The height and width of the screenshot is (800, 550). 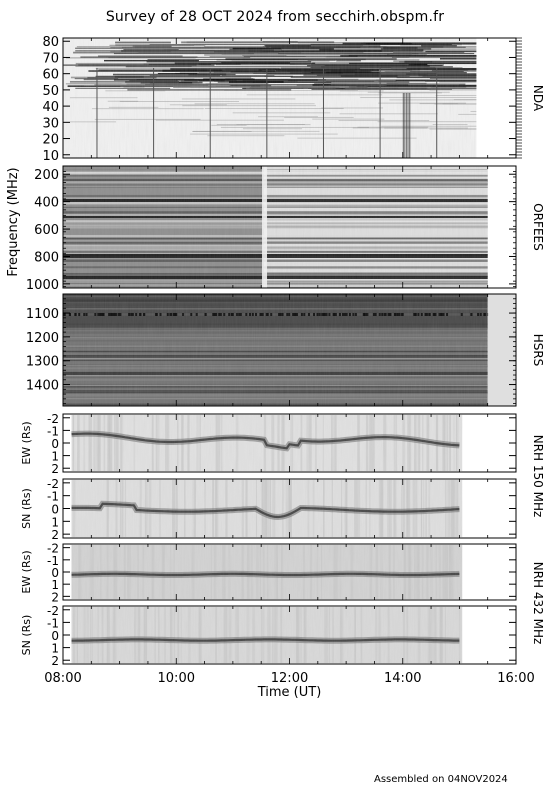 What do you see at coordinates (42, 362) in the screenshot?
I see `hsrs-tick-label: 1300` at bounding box center [42, 362].